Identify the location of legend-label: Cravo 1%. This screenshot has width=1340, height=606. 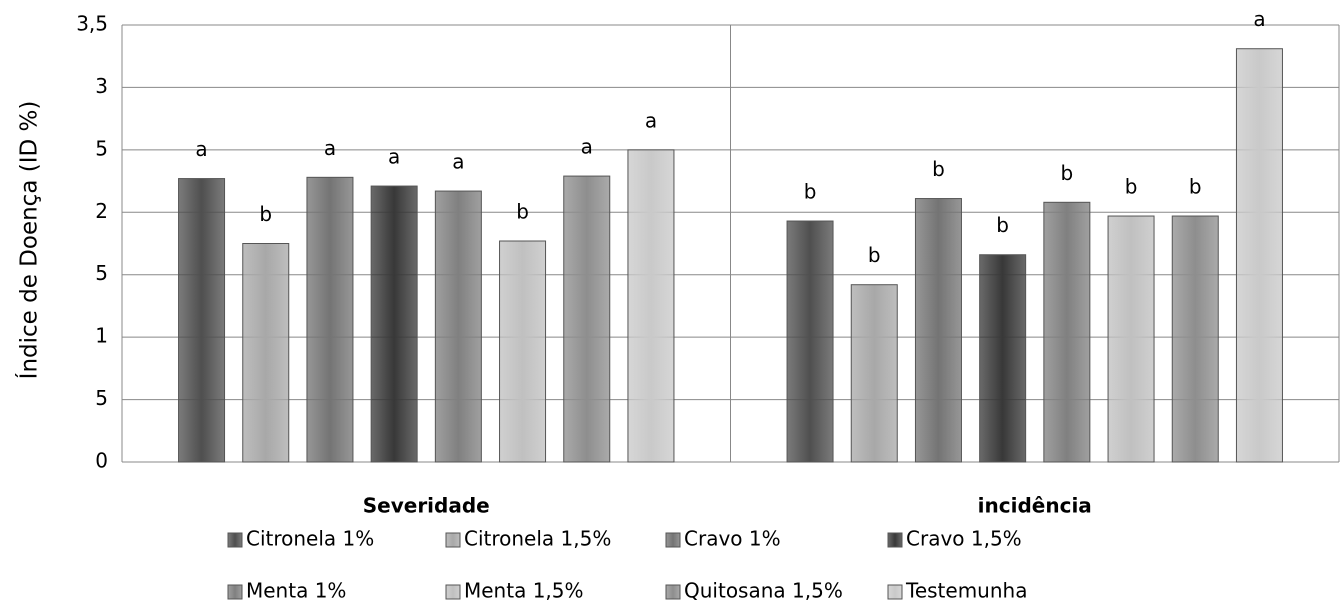
(732, 539).